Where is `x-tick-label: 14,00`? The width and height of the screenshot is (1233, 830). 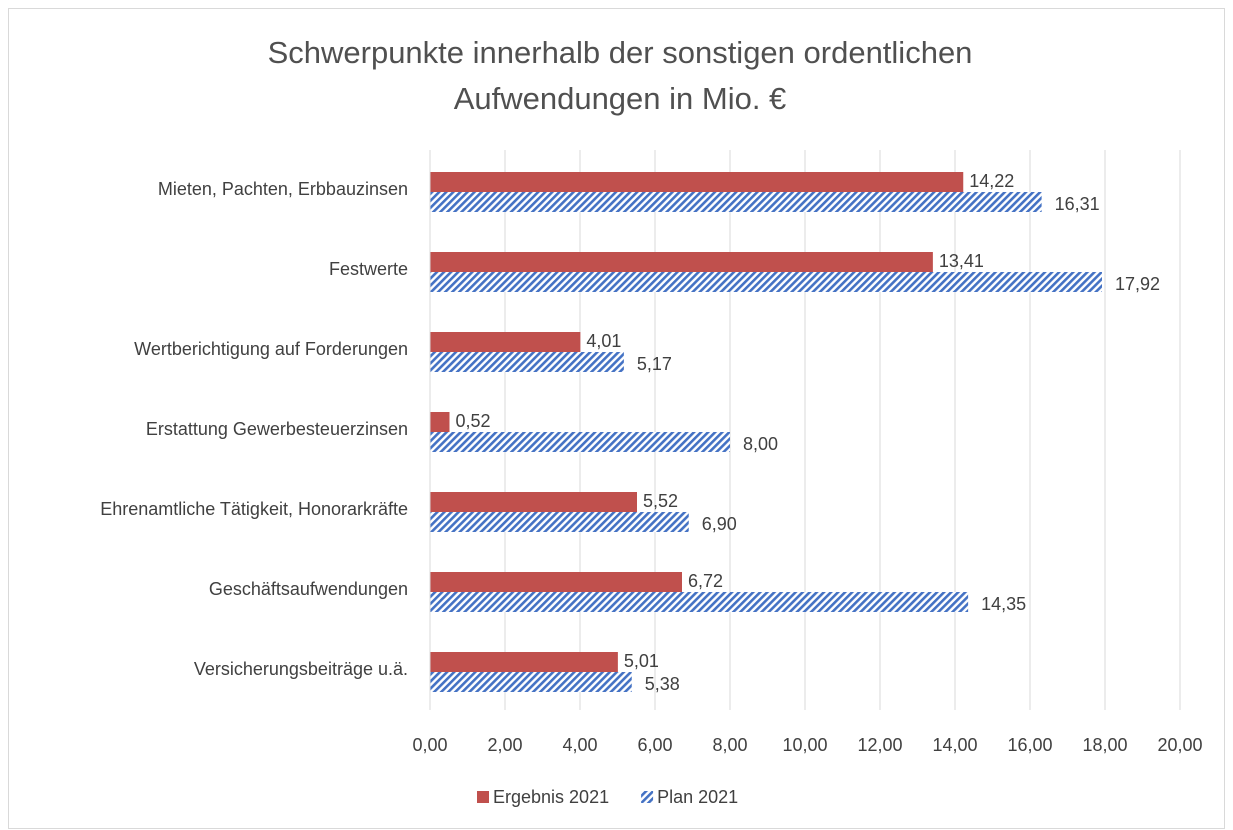
x-tick-label: 14,00 is located at coordinates (954, 745).